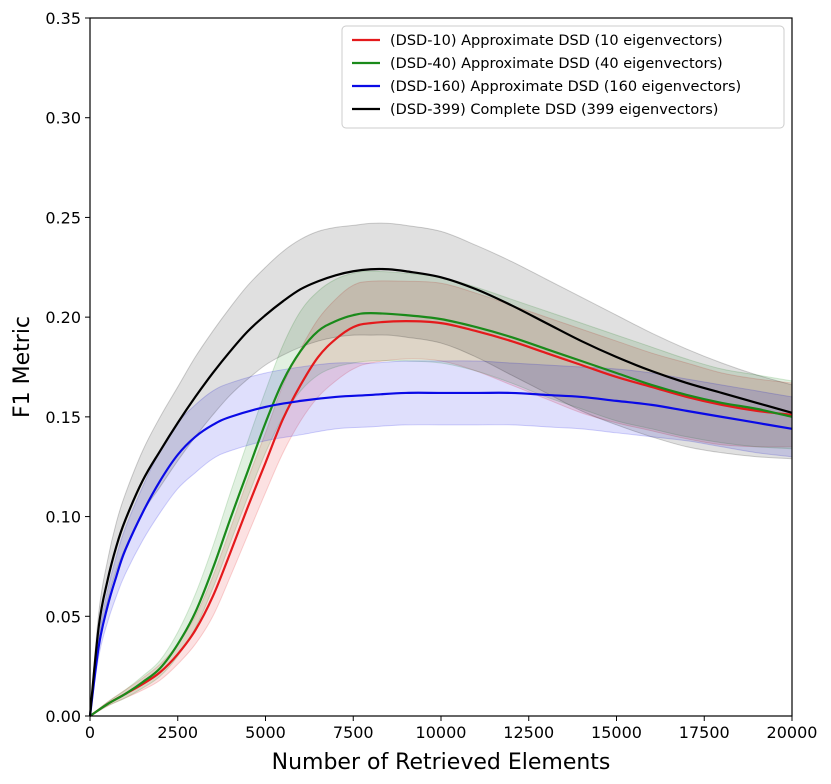 The height and width of the screenshot is (784, 831). Describe the element at coordinates (63, 417) in the screenshot. I see `y-tick-label: 0.15` at that location.